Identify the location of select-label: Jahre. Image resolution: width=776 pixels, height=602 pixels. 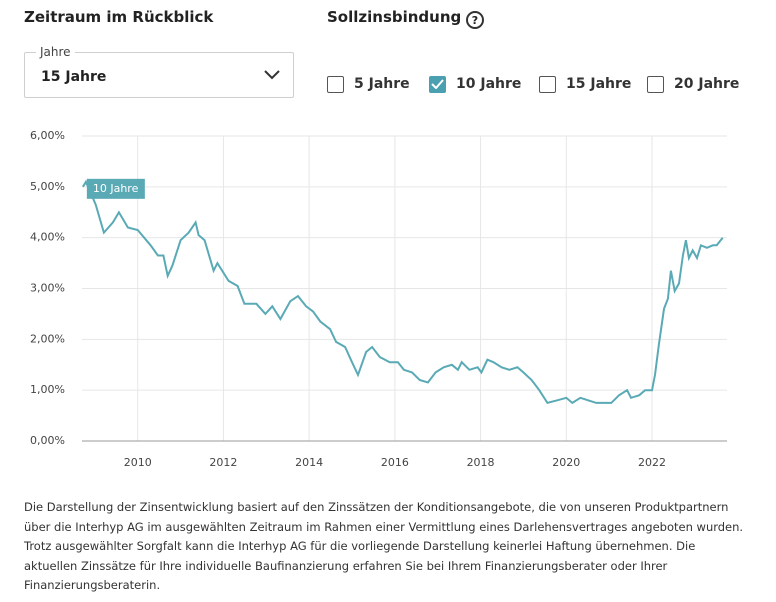
(55, 52).